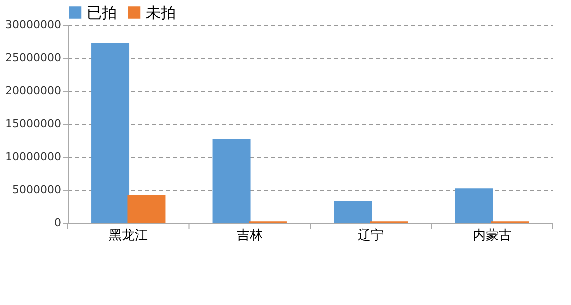 This screenshot has width=571, height=305. I want to click on y-tick-label: 15000000, so click(34, 124).